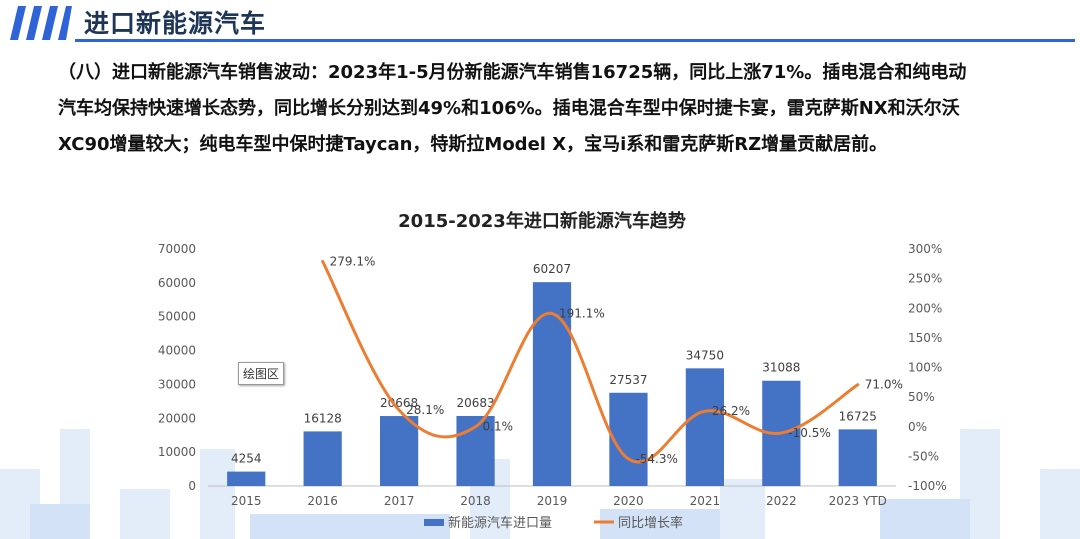 The image size is (1080, 539). Describe the element at coordinates (925, 249) in the screenshot. I see `right-axis-tick-label: 300%` at that location.